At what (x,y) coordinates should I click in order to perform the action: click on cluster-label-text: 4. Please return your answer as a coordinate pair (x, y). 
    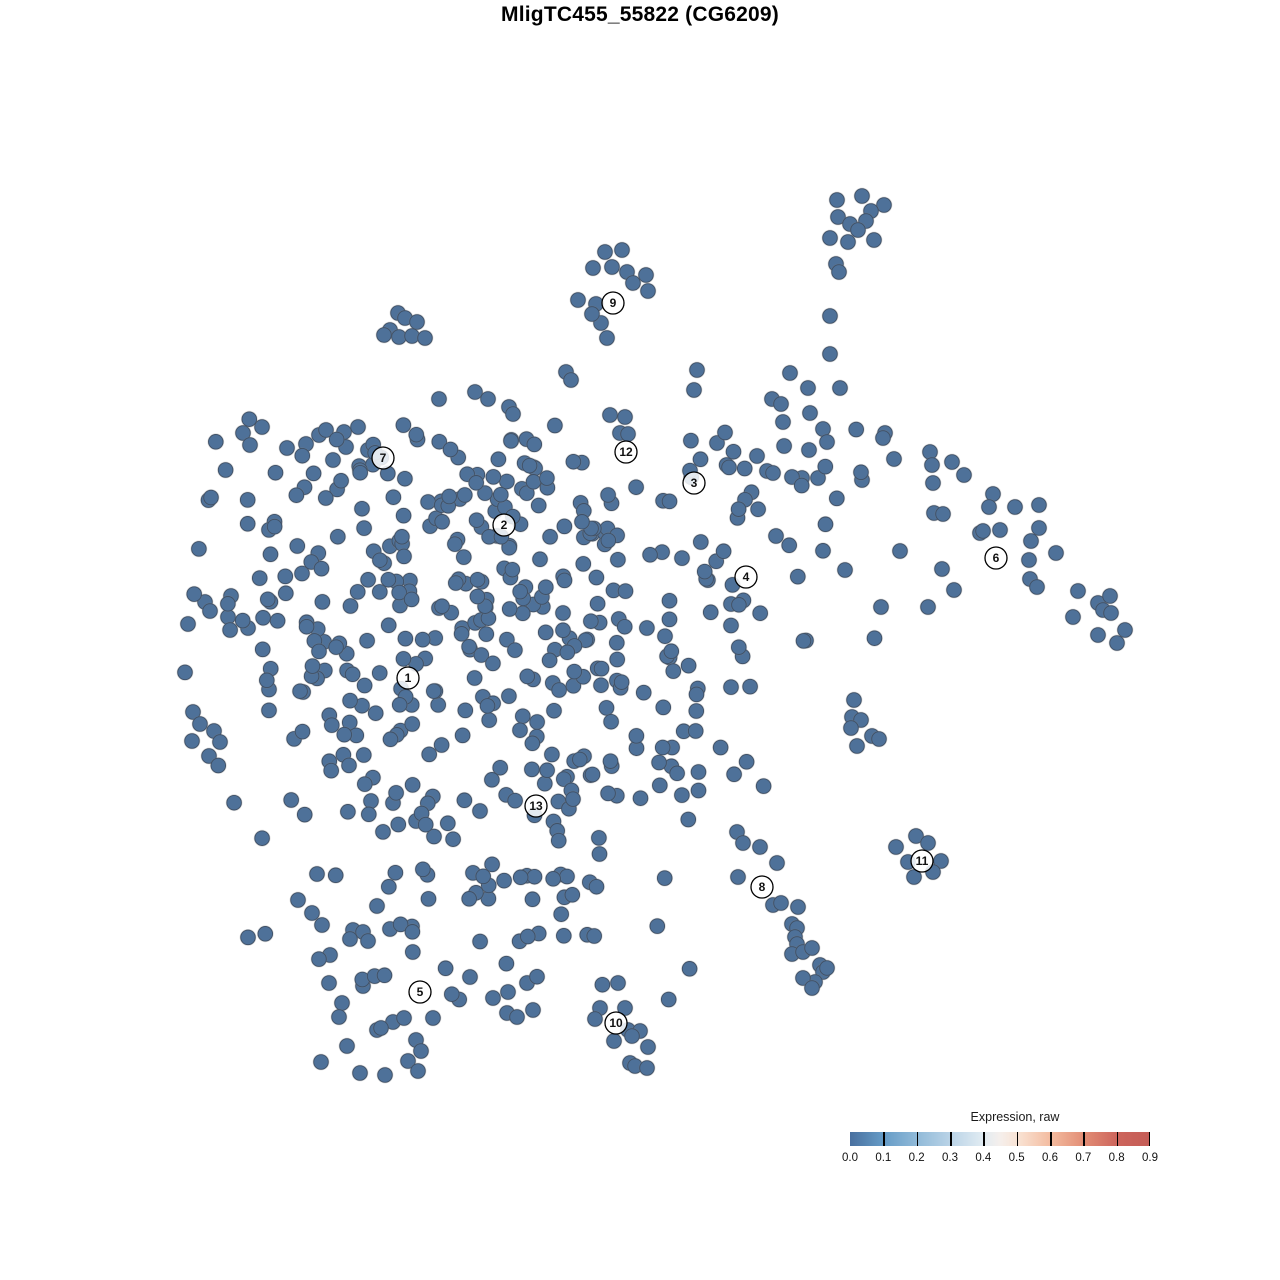
    Looking at the image, I should click on (746, 577).